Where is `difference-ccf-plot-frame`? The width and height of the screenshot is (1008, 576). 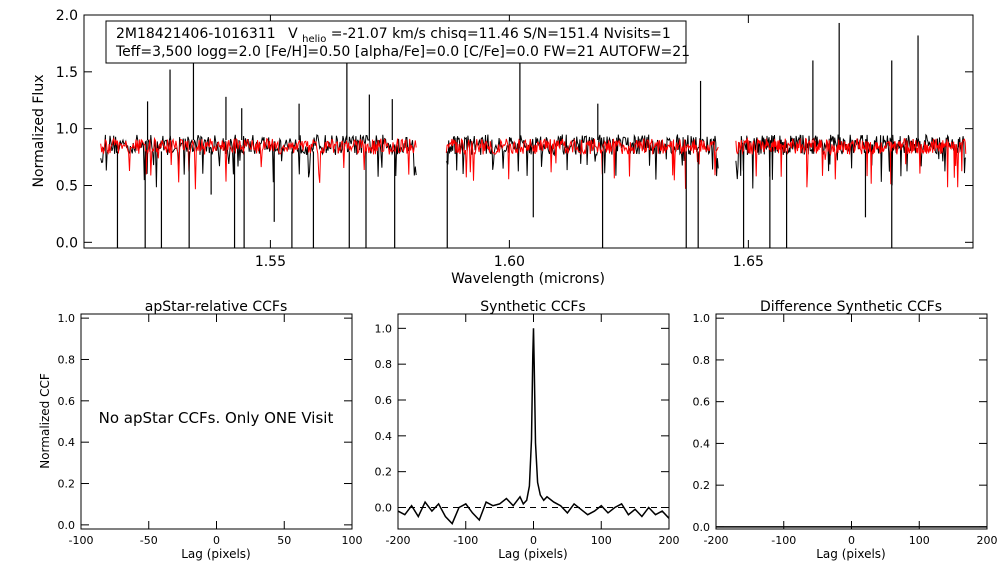
difference-ccf-plot-frame is located at coordinates (851, 421).